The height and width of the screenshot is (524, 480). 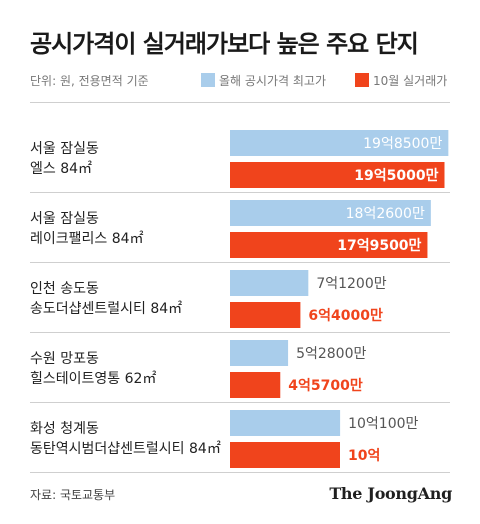 I want to click on category-label-complex: 송도더샵센트럴시티 84㎡, so click(x=106, y=309).